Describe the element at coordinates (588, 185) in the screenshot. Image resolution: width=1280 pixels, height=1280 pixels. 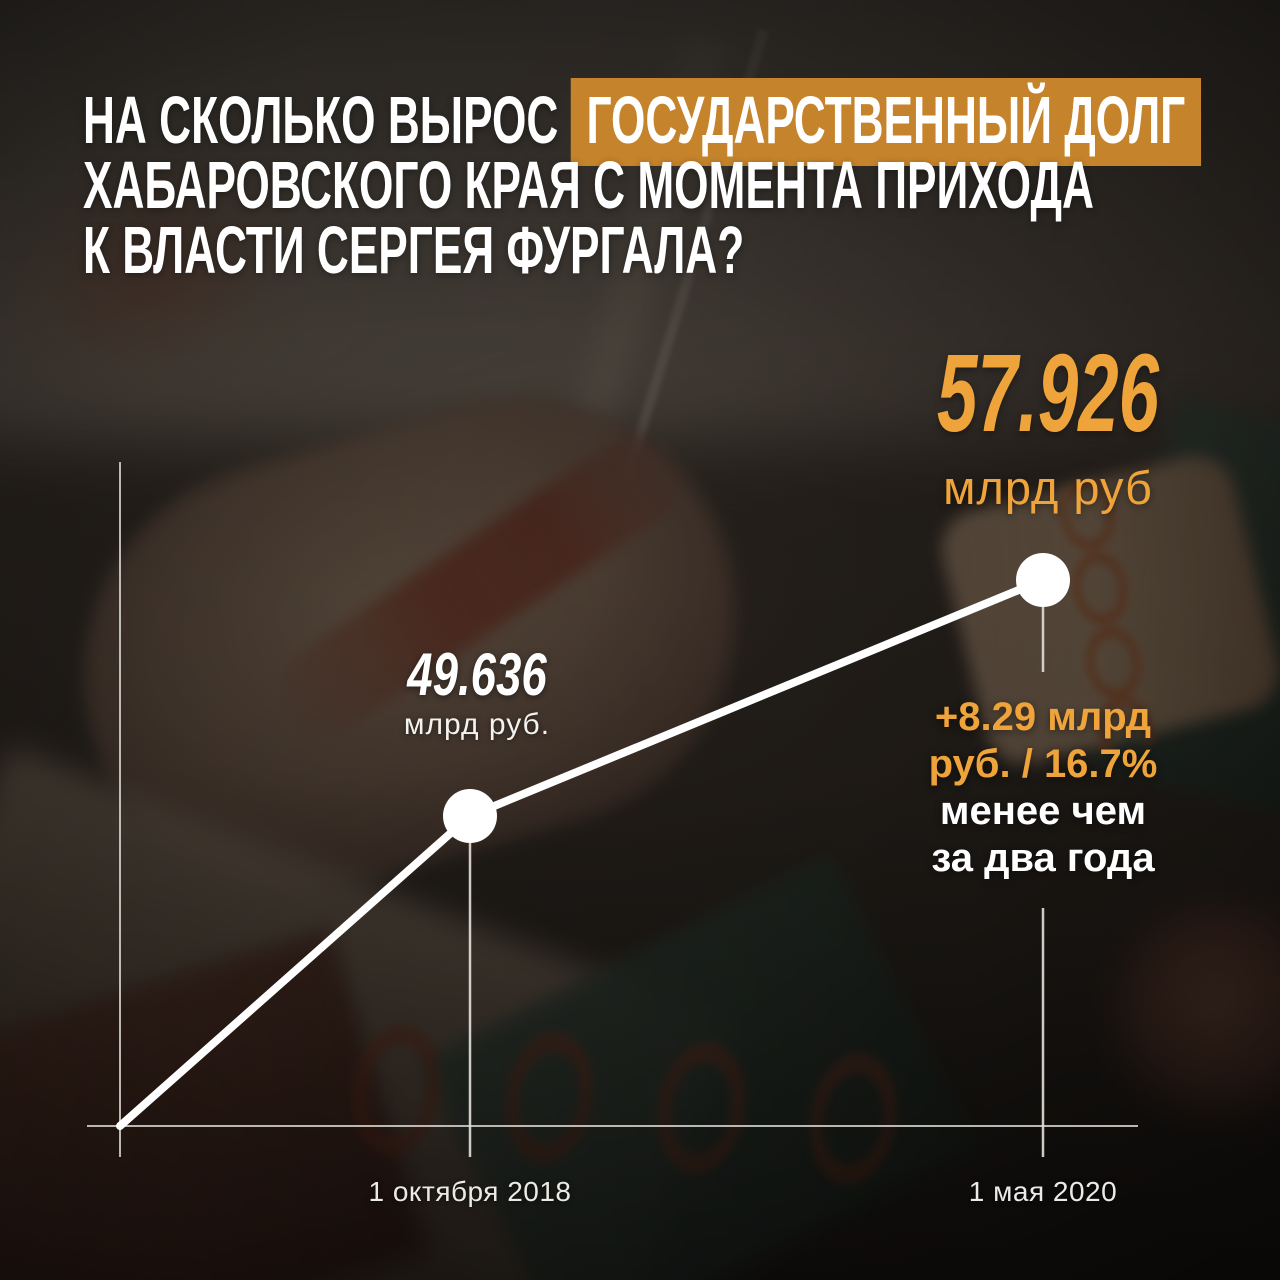
I see `headline-line-2: ХАБАРОВСКОГО КРАЯ С МОМЕНТА ПРИХОДА` at that location.